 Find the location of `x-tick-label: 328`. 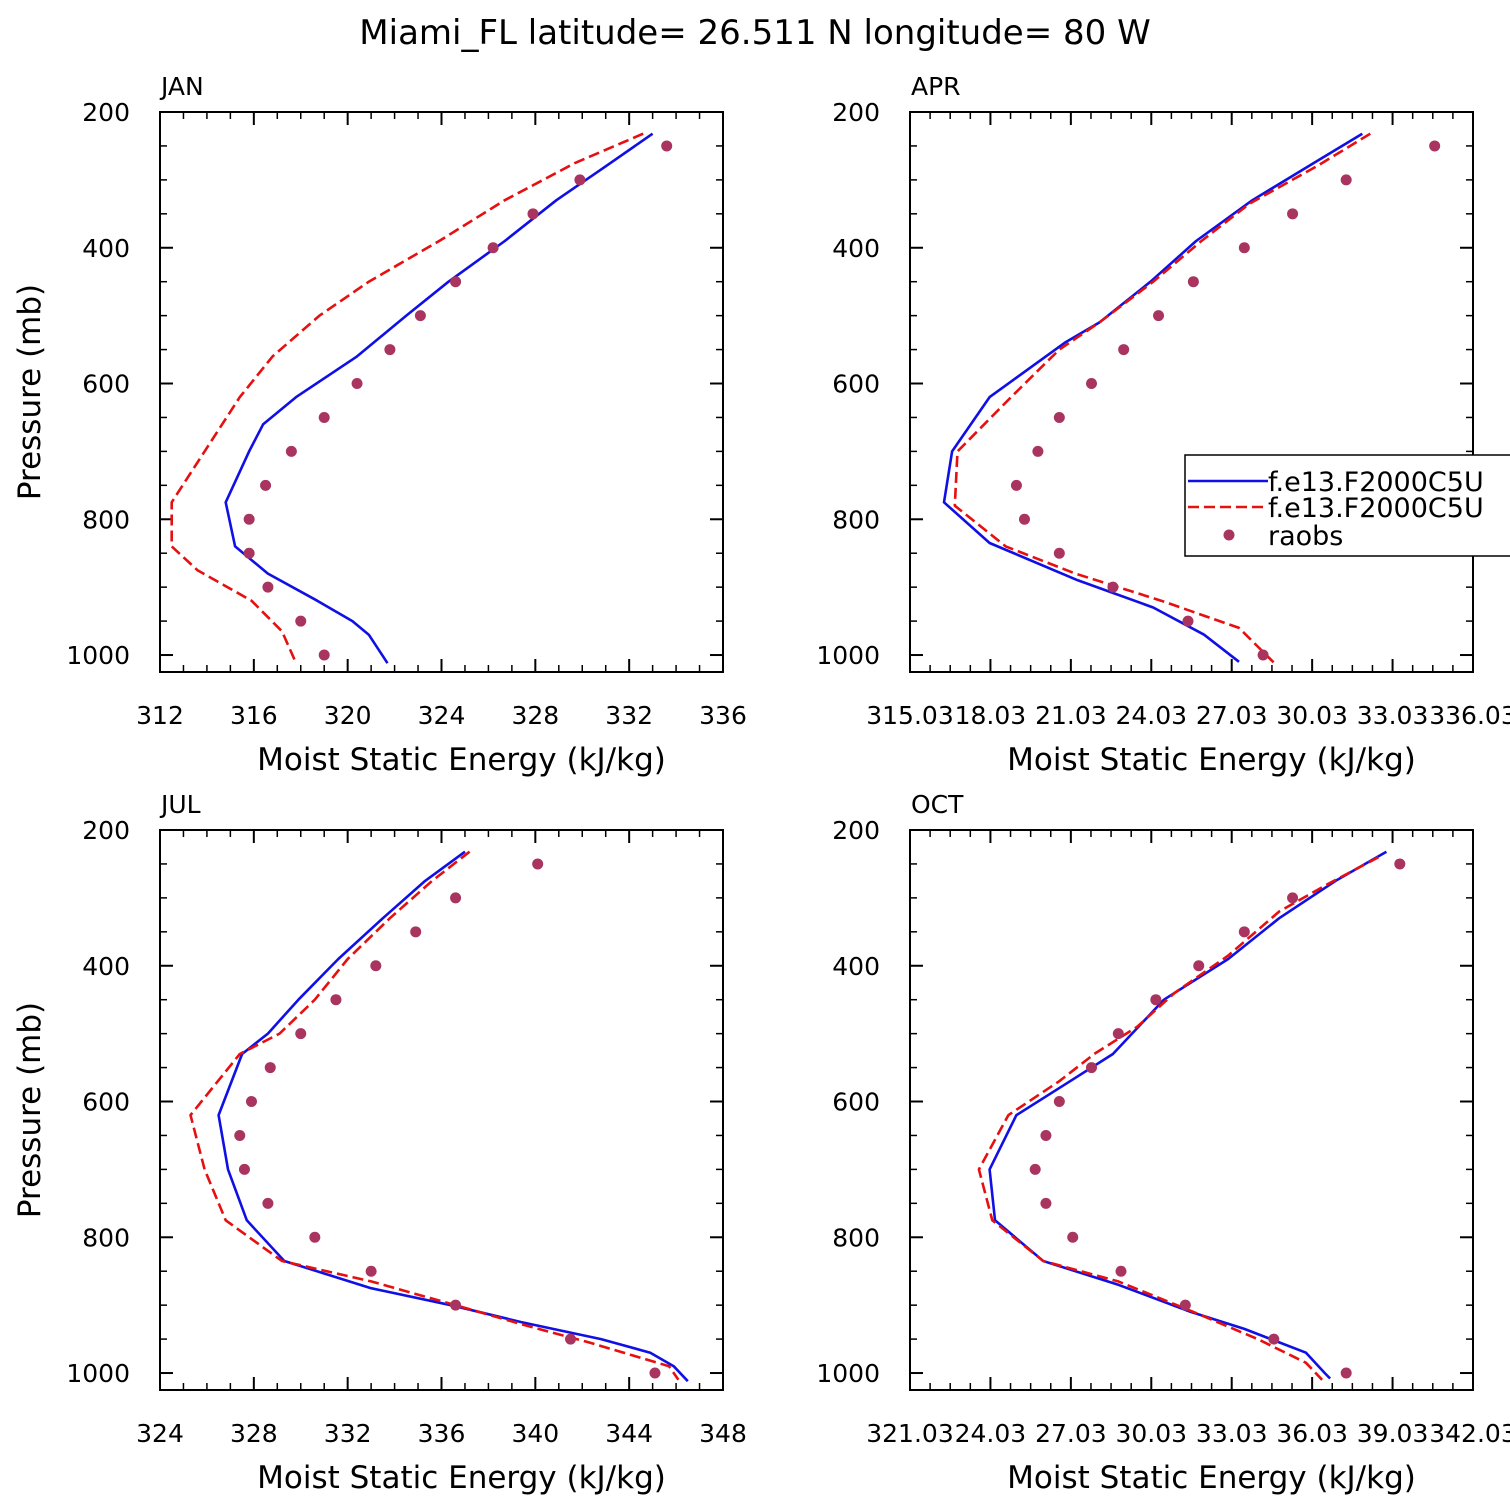

x-tick-label: 328 is located at coordinates (535, 715).